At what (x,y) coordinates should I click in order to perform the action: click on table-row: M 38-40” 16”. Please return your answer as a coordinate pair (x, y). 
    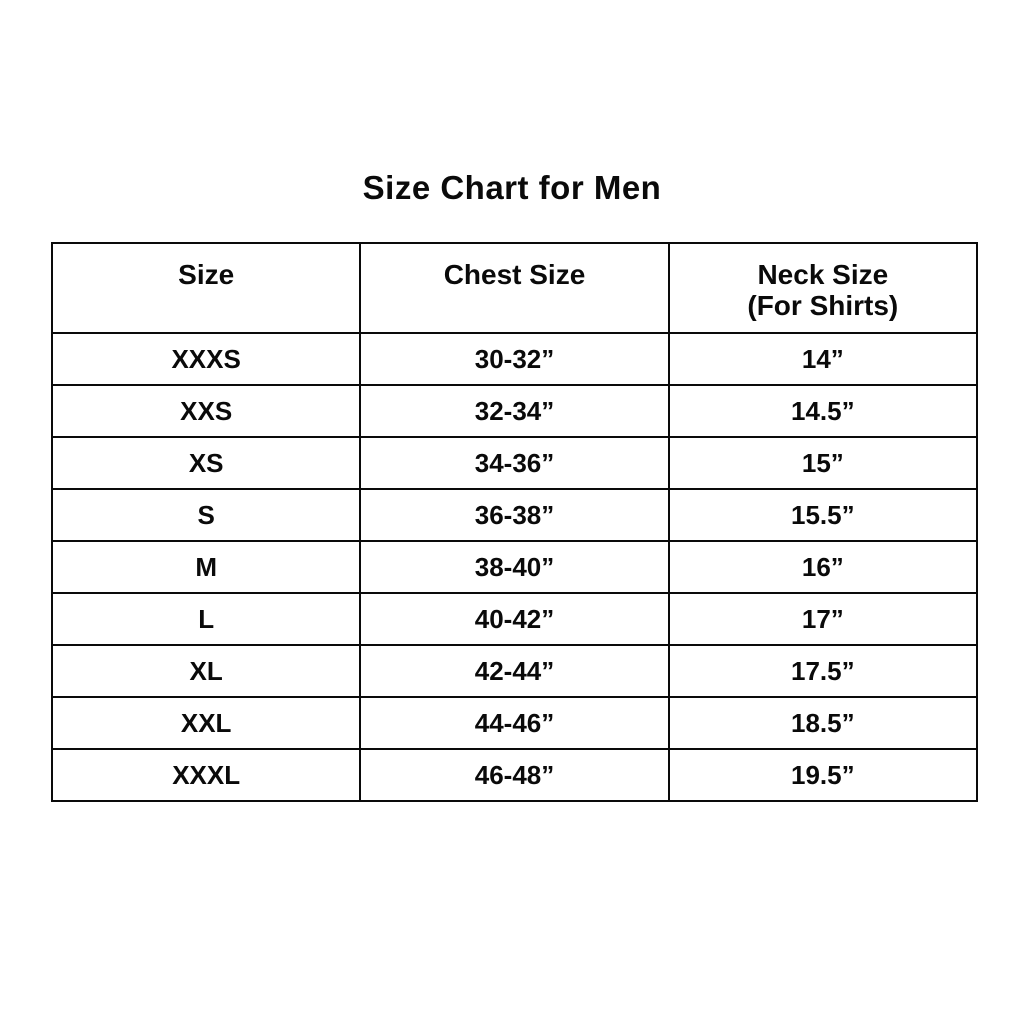
    Looking at the image, I should click on (514, 567).